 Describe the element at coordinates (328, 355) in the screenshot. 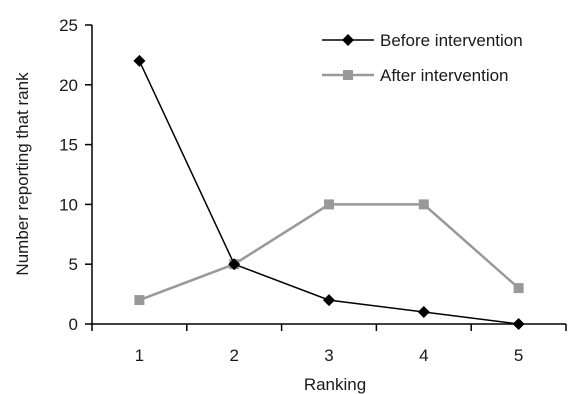

I see `x-tick-label: 3` at that location.